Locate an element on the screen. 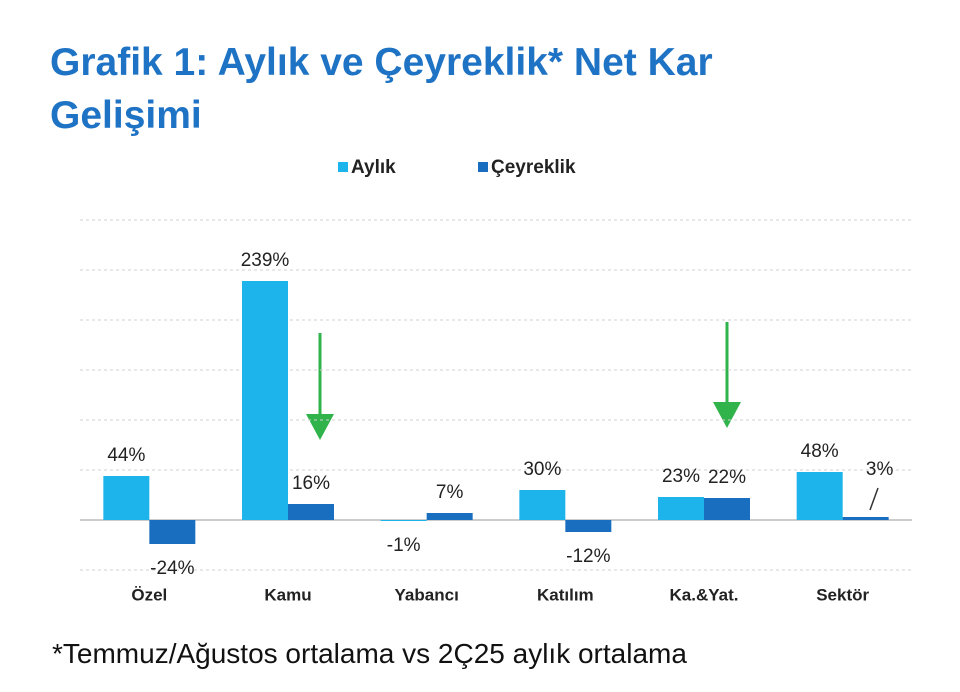 Image resolution: width=960 pixels, height=692 pixels. x-tick-label: Ka.&Yat. is located at coordinates (704, 594).